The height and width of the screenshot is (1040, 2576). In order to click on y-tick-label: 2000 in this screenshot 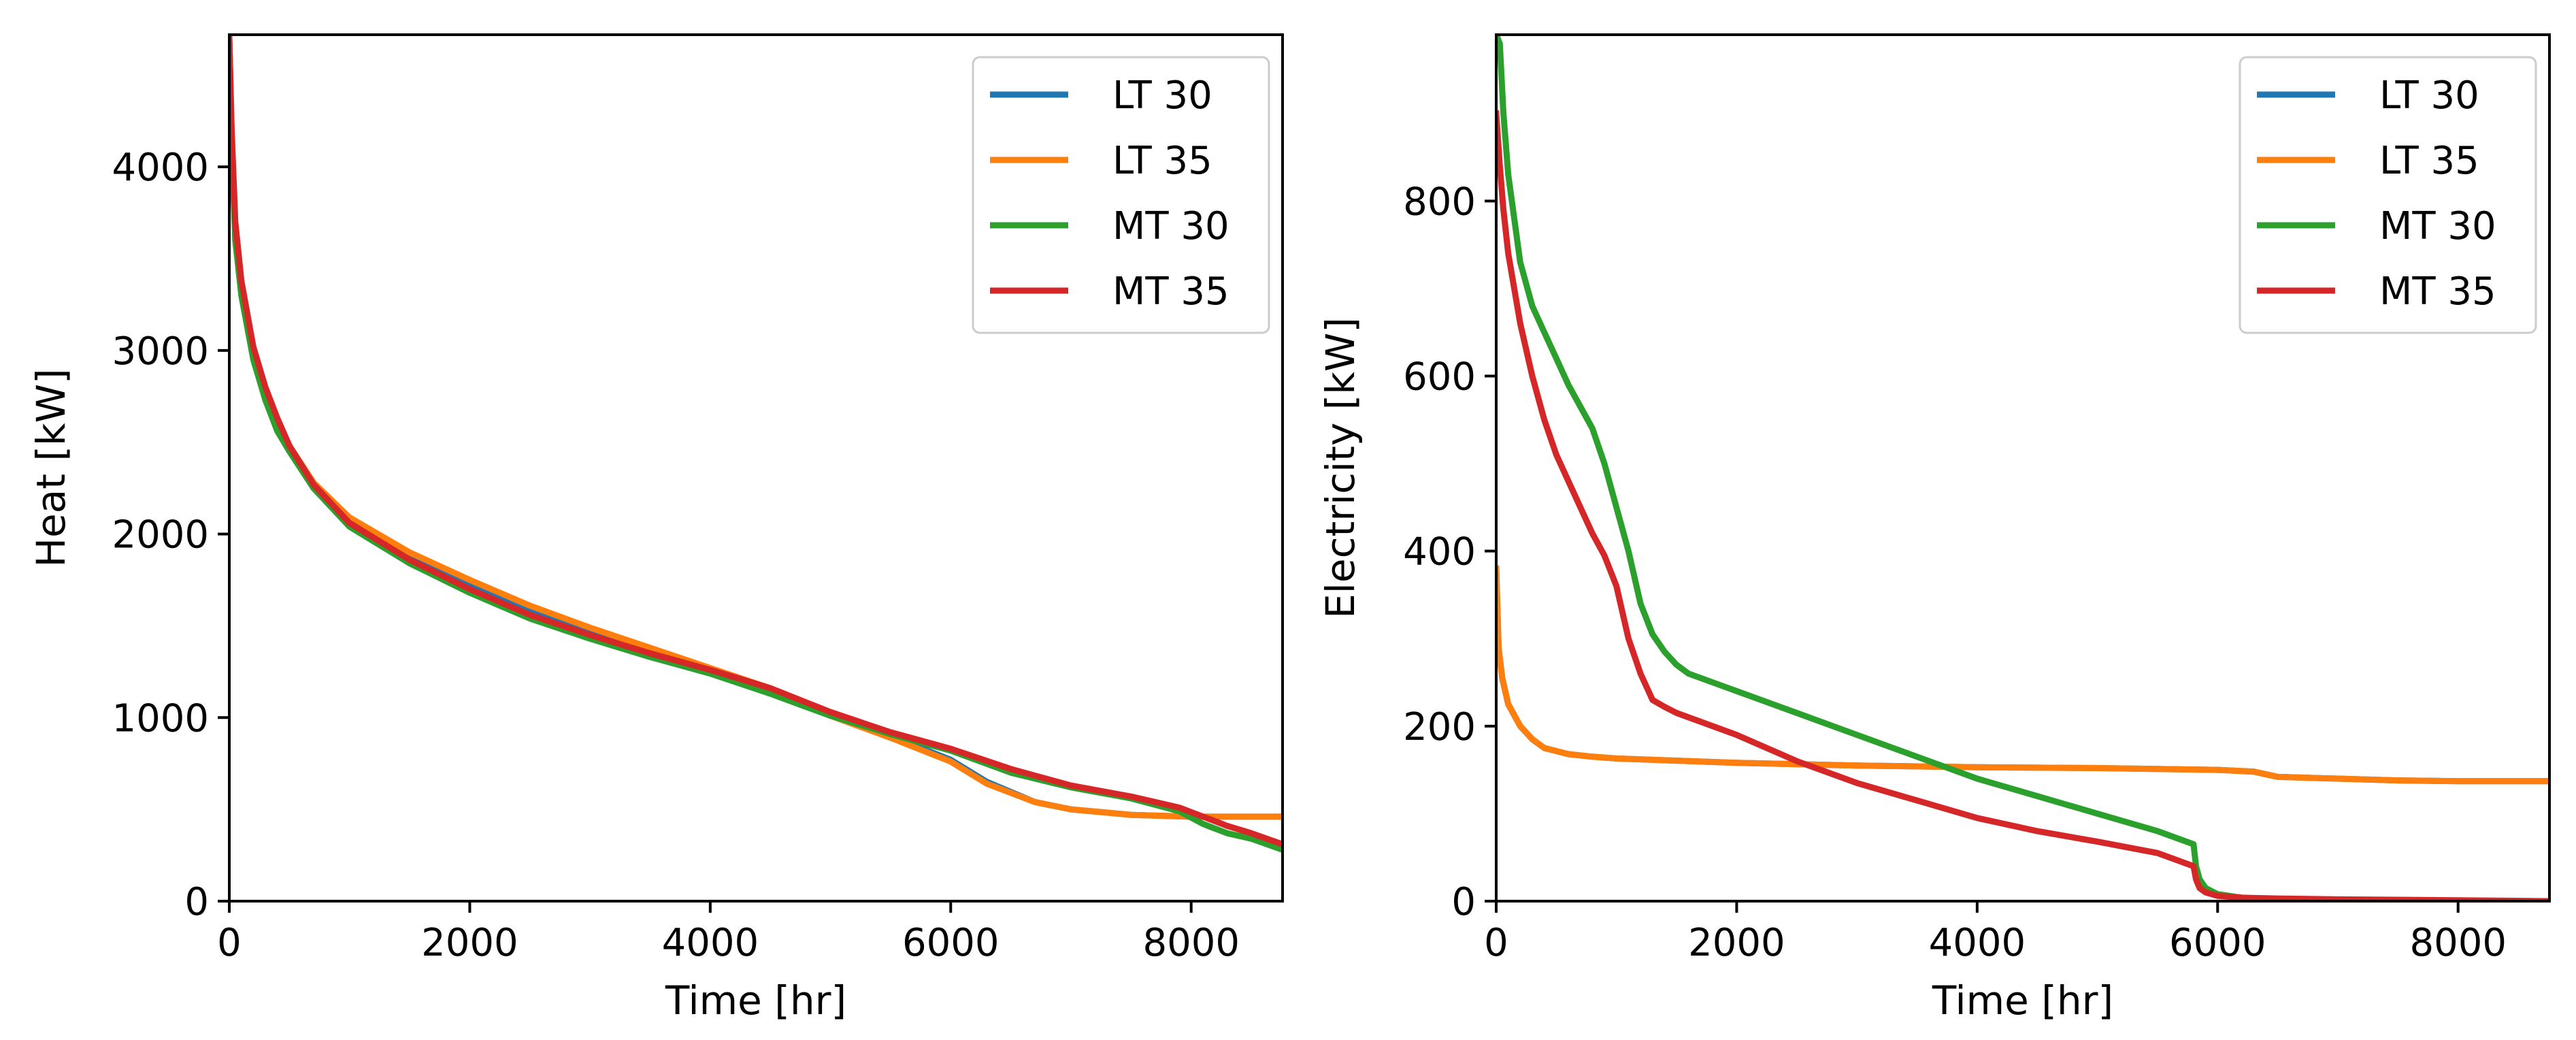, I will do `click(160, 535)`.